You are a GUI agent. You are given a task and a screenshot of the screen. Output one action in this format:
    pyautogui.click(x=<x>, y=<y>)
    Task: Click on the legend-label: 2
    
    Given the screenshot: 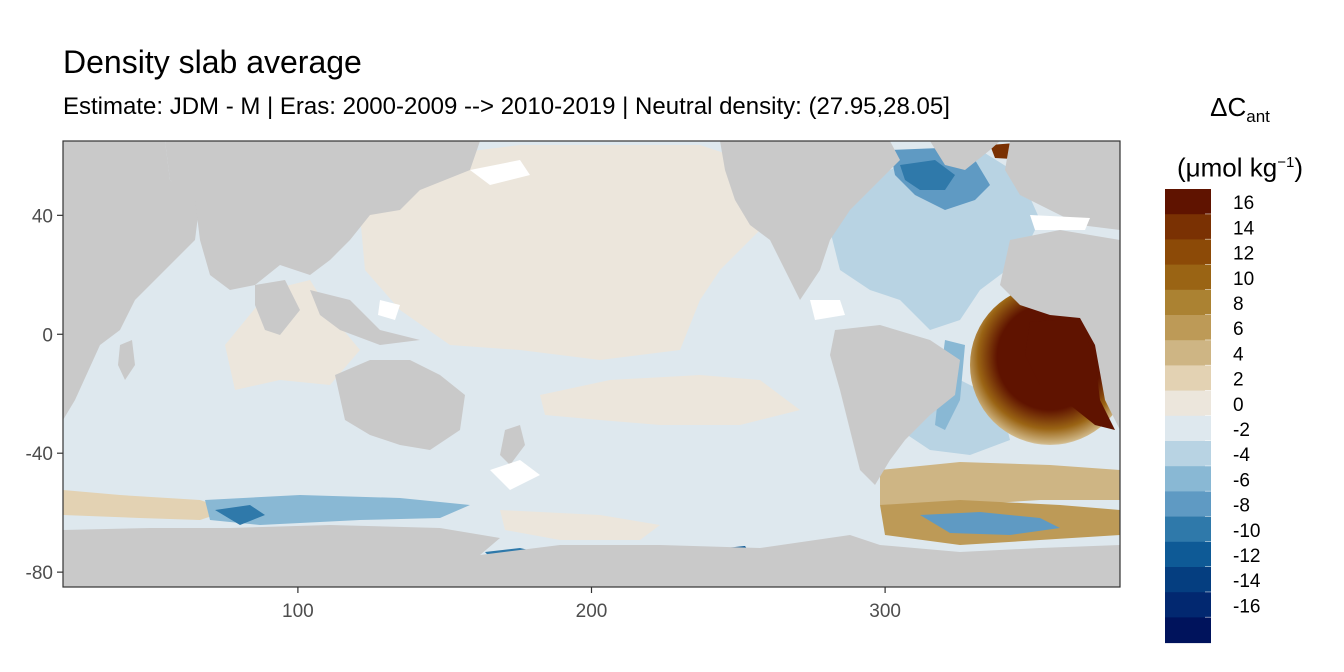 What is the action you would take?
    pyautogui.click(x=1238, y=380)
    